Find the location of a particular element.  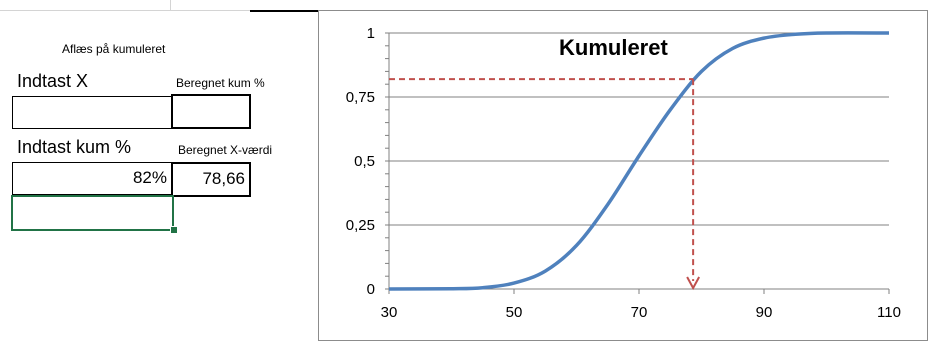

y-tick-label: 0 is located at coordinates (371, 289).